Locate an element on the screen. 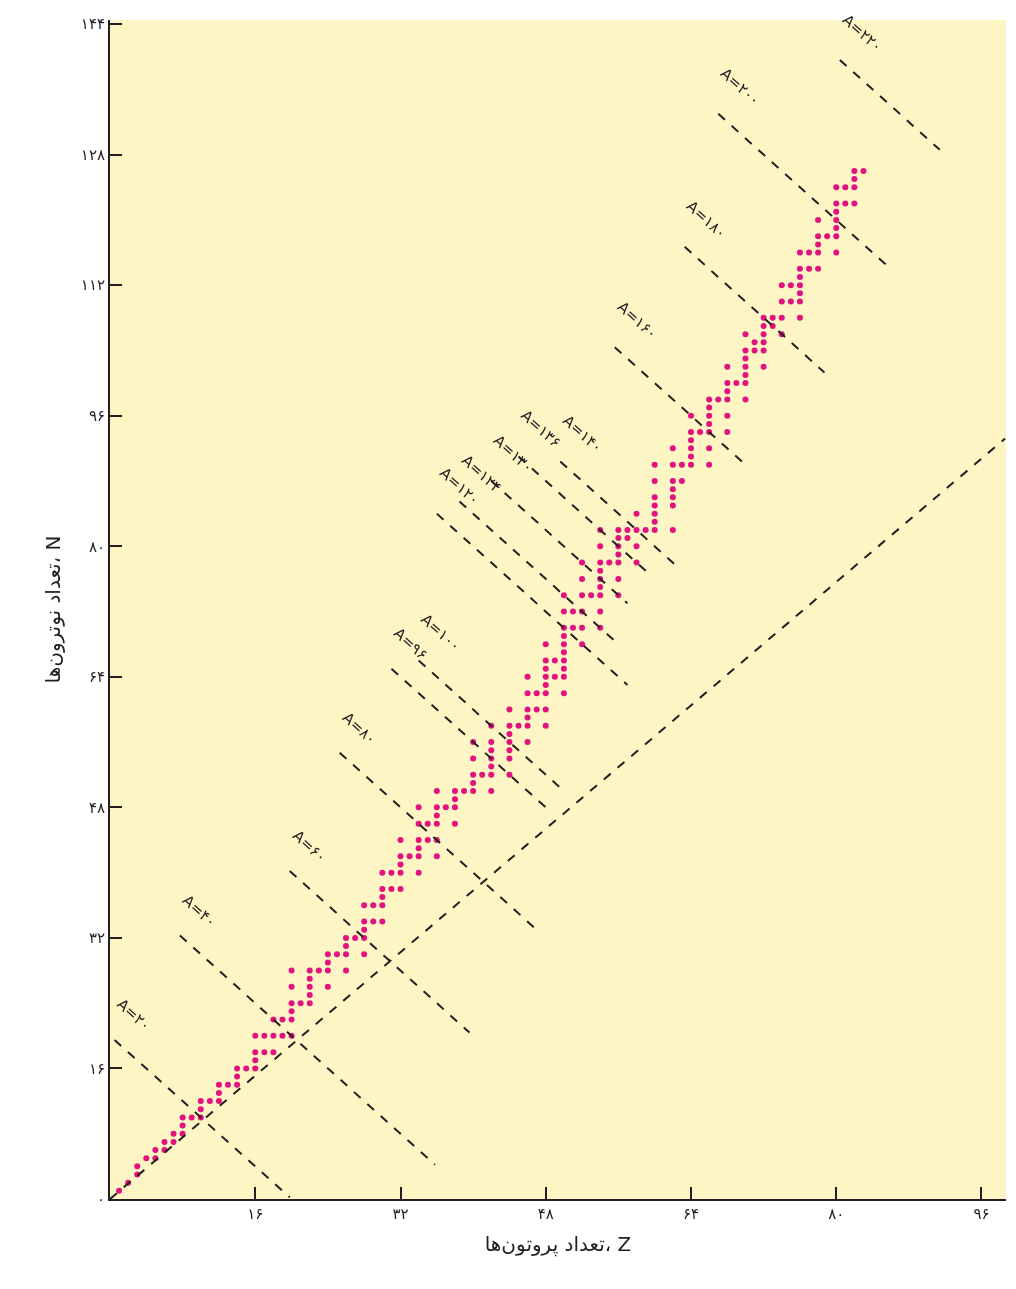 This screenshot has height=1289, width=1016. y-axis-title: تعداد نوترون‌ها، N is located at coordinates (52, 609).